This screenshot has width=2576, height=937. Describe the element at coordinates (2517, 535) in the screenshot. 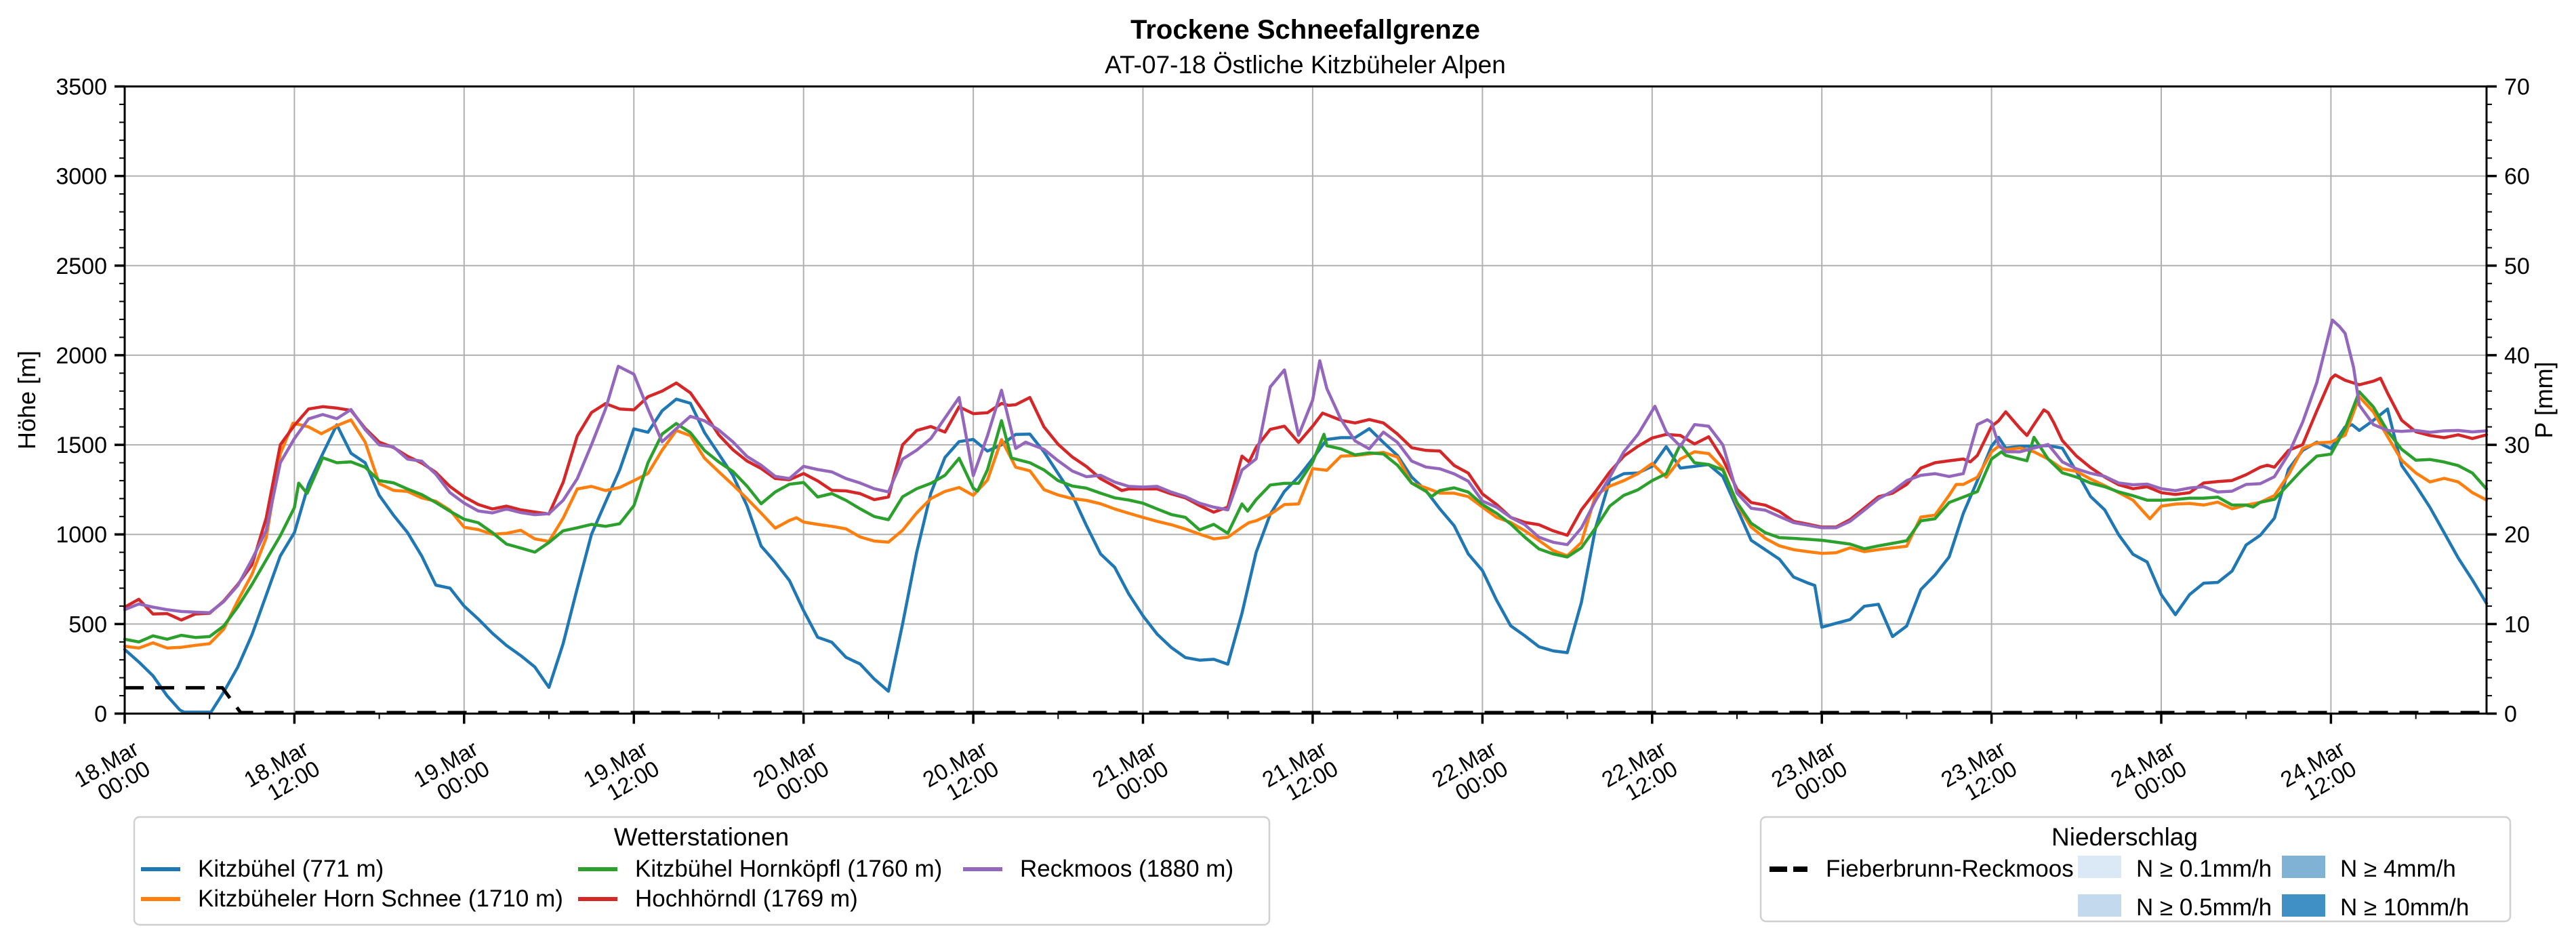

I see `svg-text: 20` at that location.